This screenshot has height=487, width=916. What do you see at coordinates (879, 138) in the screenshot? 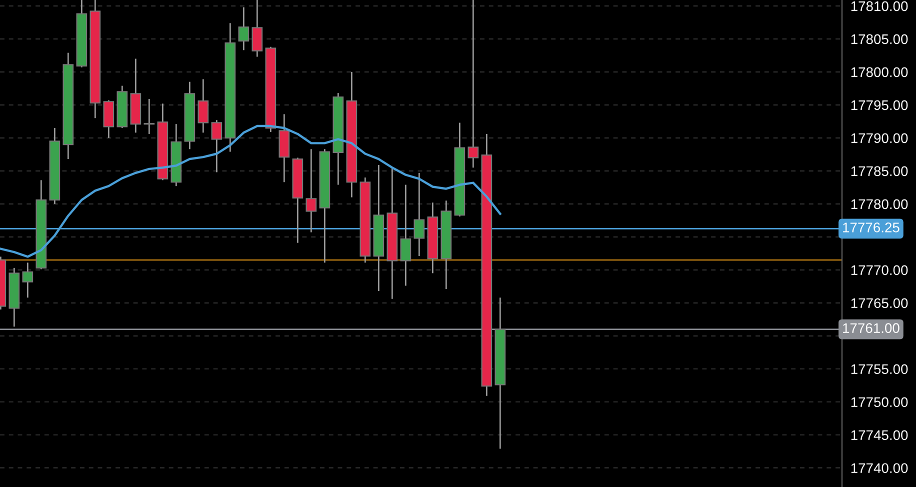
I see `y-tick-label: 17790.00` at bounding box center [879, 138].